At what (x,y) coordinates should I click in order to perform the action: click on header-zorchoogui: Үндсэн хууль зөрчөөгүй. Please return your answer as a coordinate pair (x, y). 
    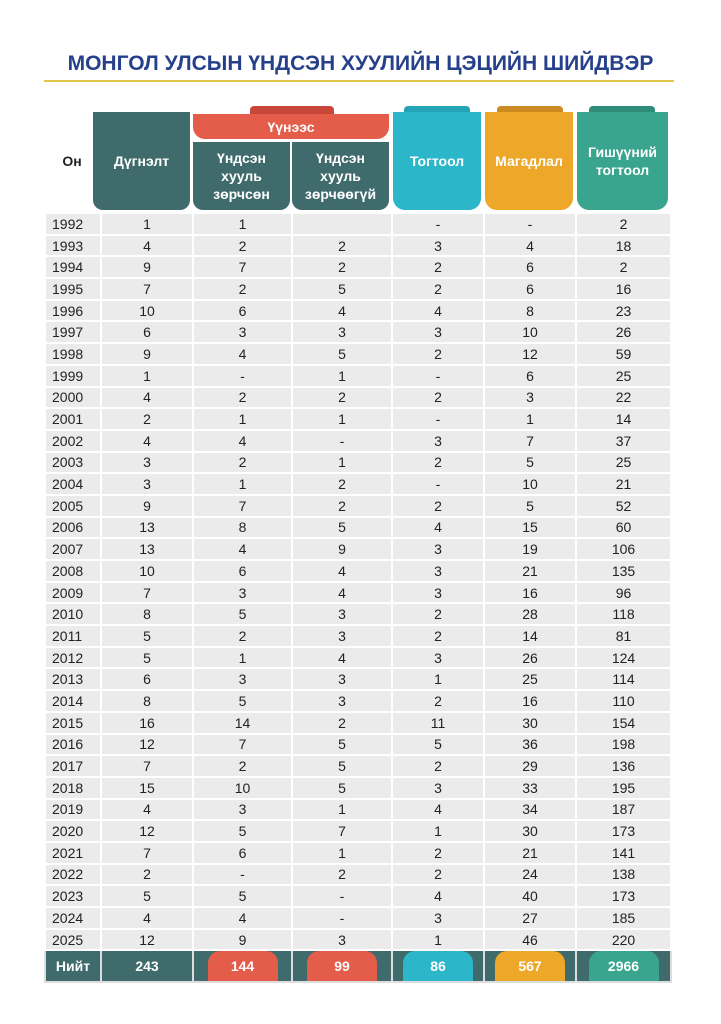
    Looking at the image, I should click on (340, 176).